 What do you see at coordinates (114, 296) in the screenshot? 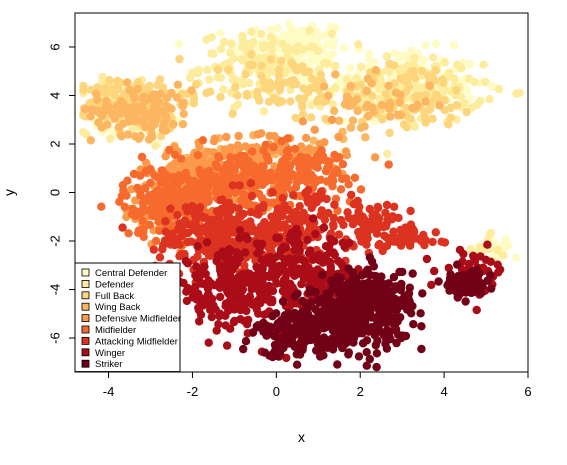
I see `legend-entry-label: Full Back` at bounding box center [114, 296].